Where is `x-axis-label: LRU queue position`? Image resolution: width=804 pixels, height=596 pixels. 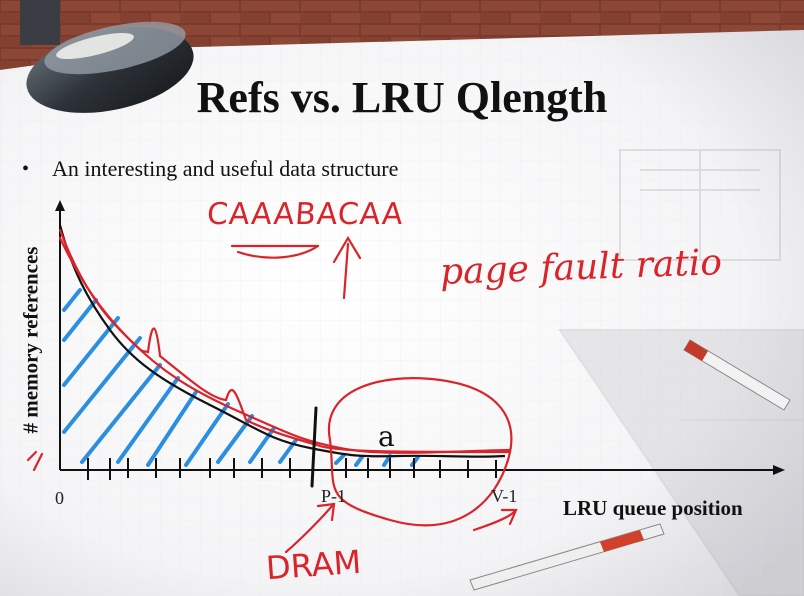
x-axis-label: LRU queue position is located at coordinates (653, 508).